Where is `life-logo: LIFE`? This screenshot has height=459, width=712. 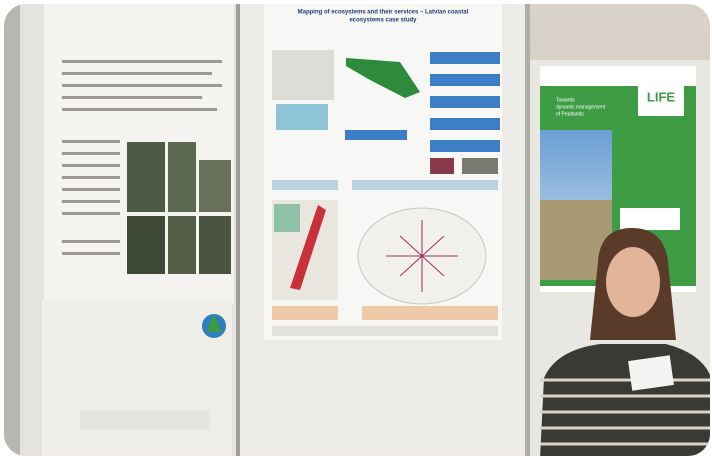 life-logo: LIFE is located at coordinates (661, 96).